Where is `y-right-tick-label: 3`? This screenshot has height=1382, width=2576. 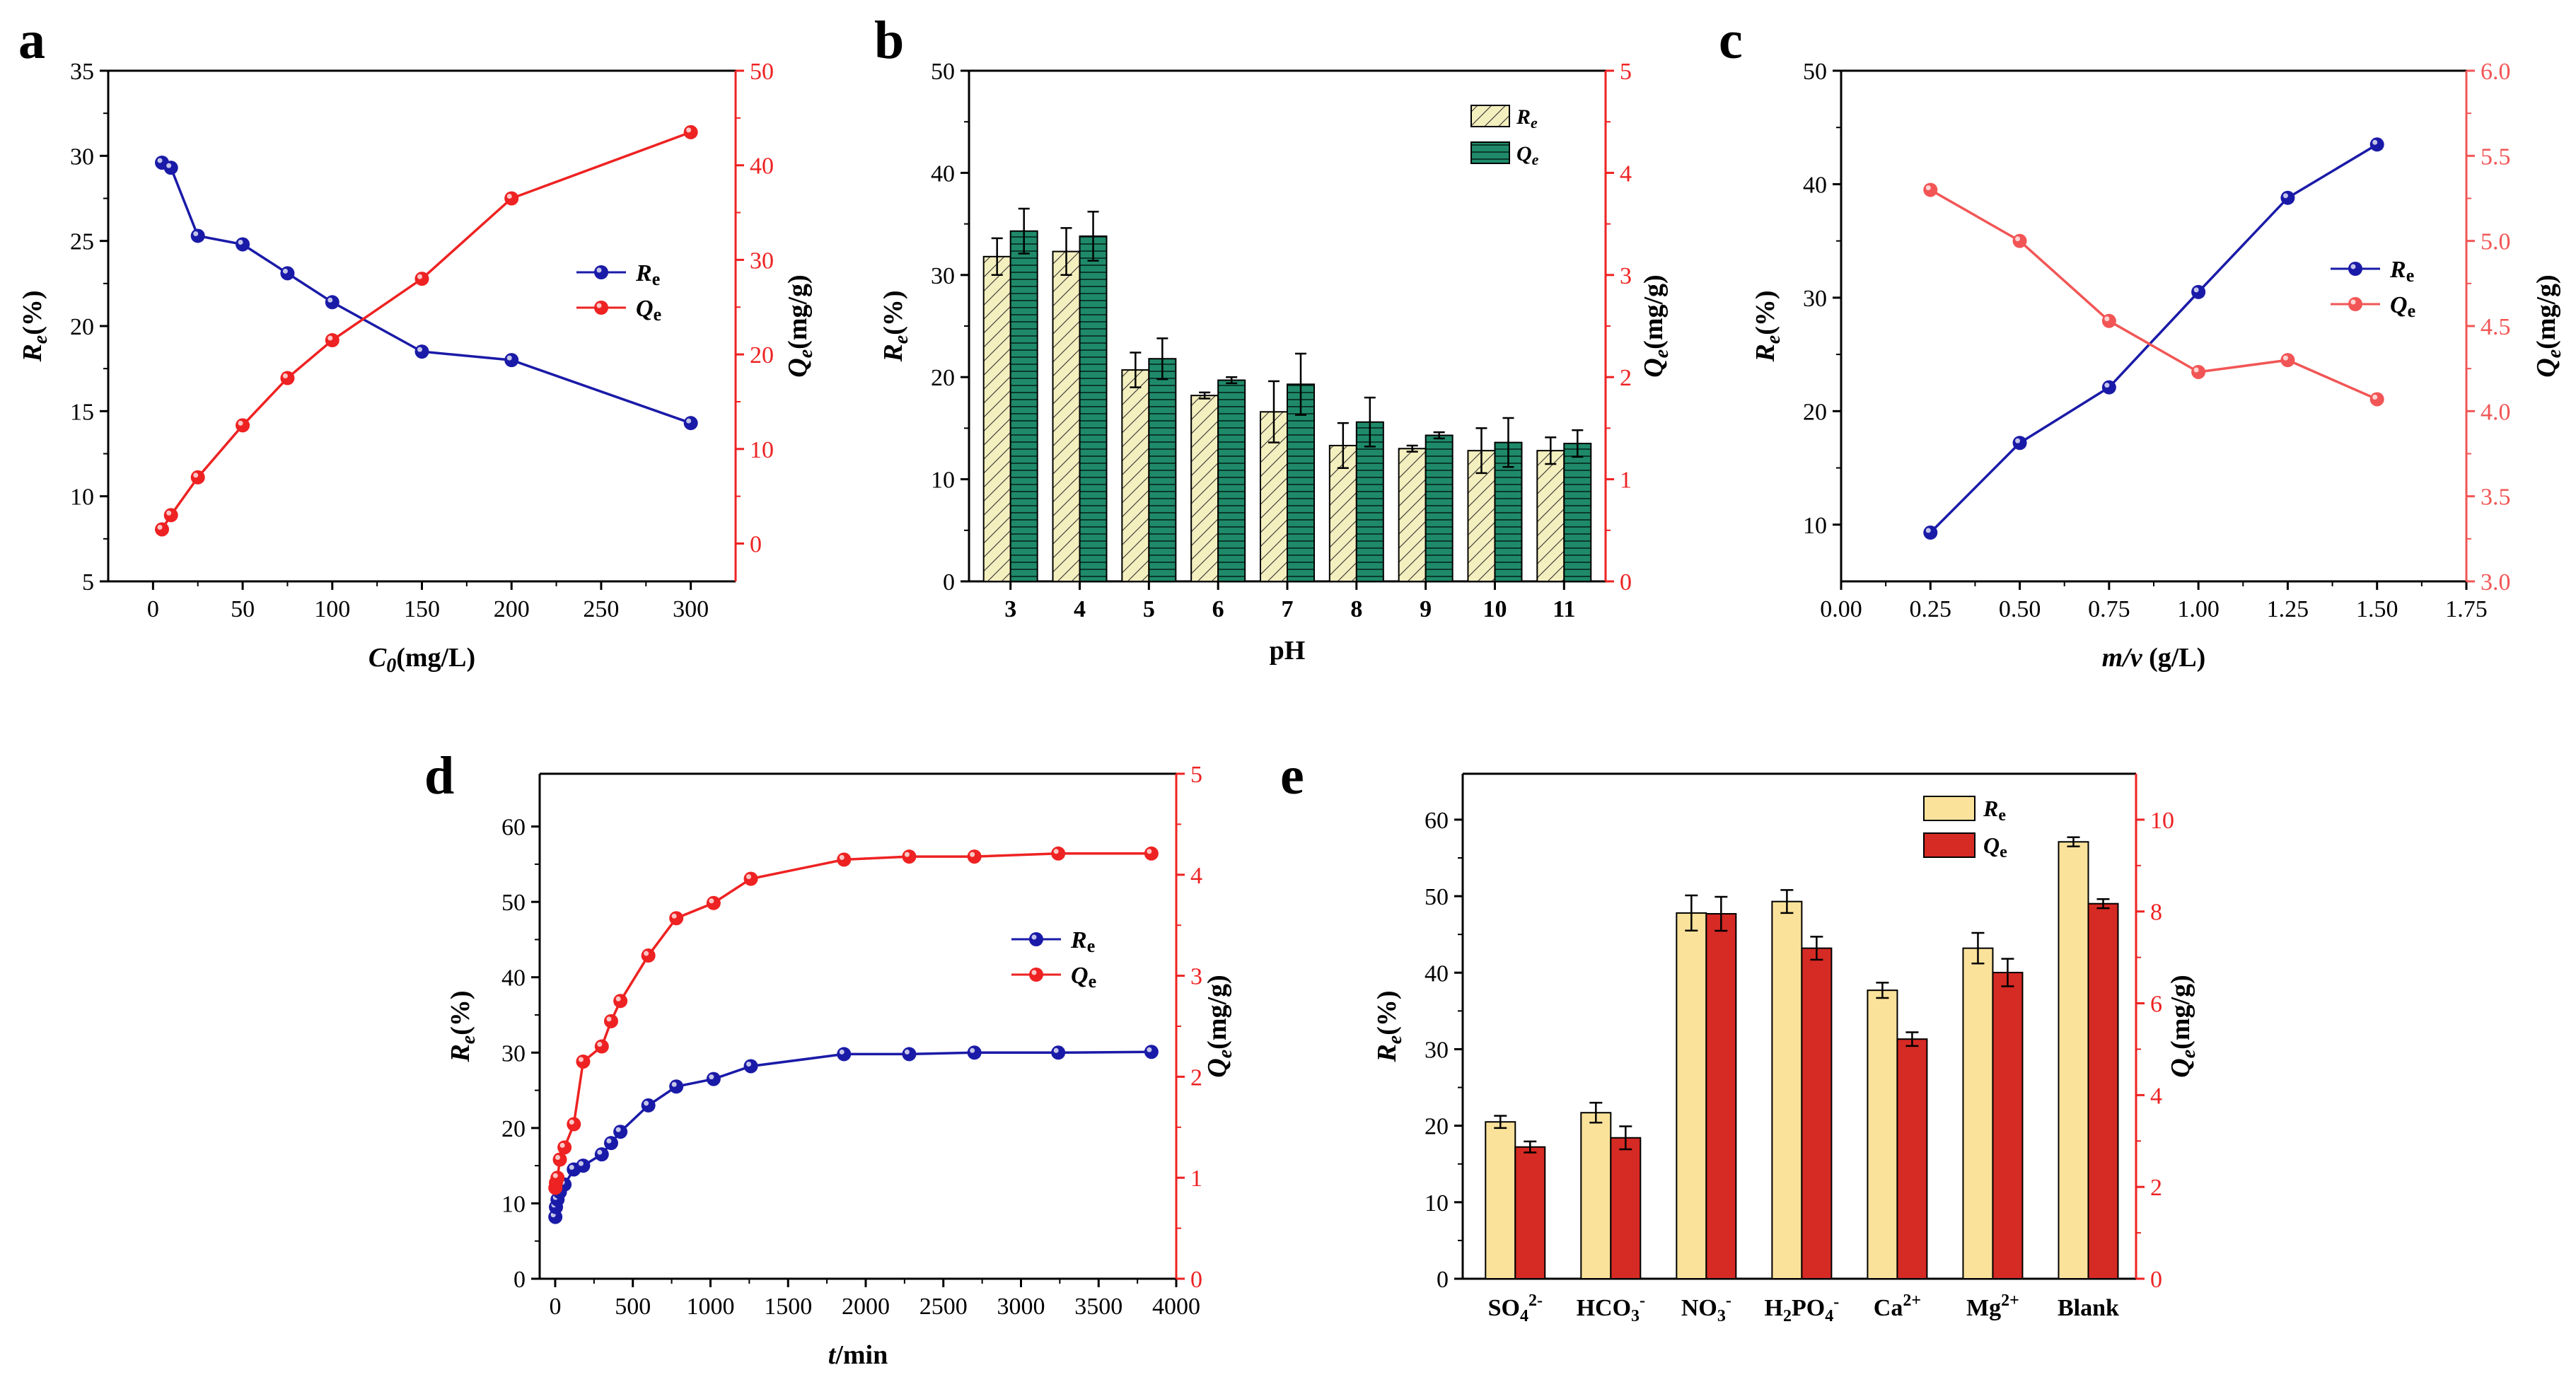 y-right-tick-label: 3 is located at coordinates (1626, 276).